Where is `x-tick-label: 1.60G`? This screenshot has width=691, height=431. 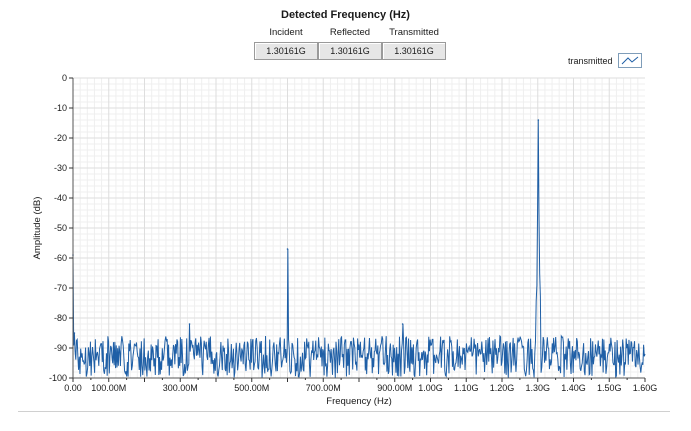 x-tick-label: 1.60G is located at coordinates (645, 388).